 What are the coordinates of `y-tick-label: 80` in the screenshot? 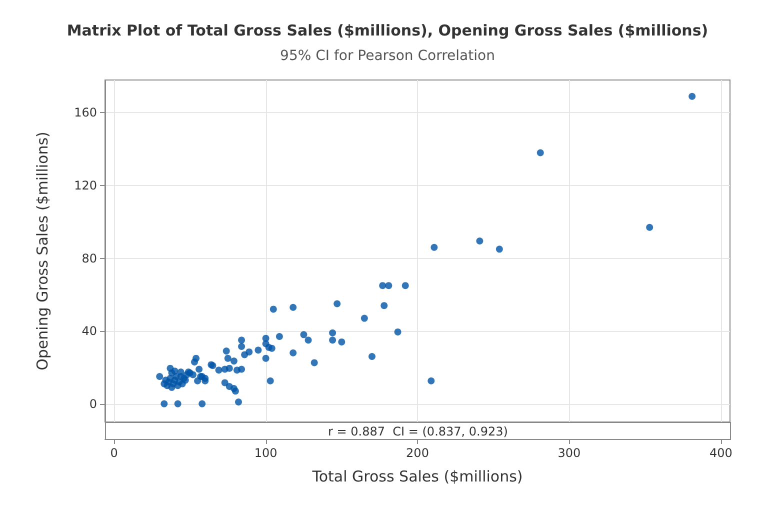 It's located at (89, 258).